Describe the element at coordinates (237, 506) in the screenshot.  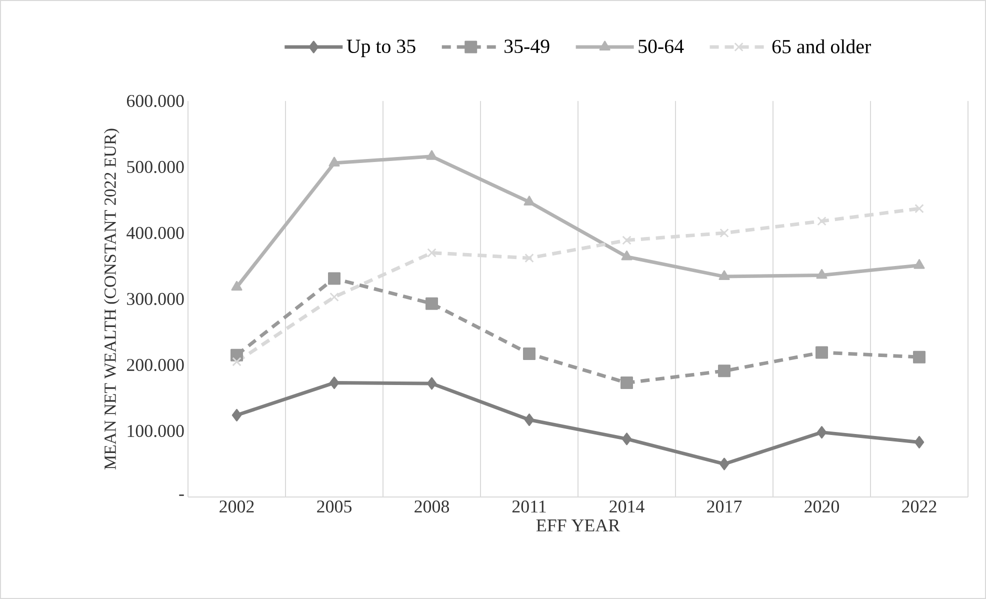
I see `x-tick-label: 2002` at that location.